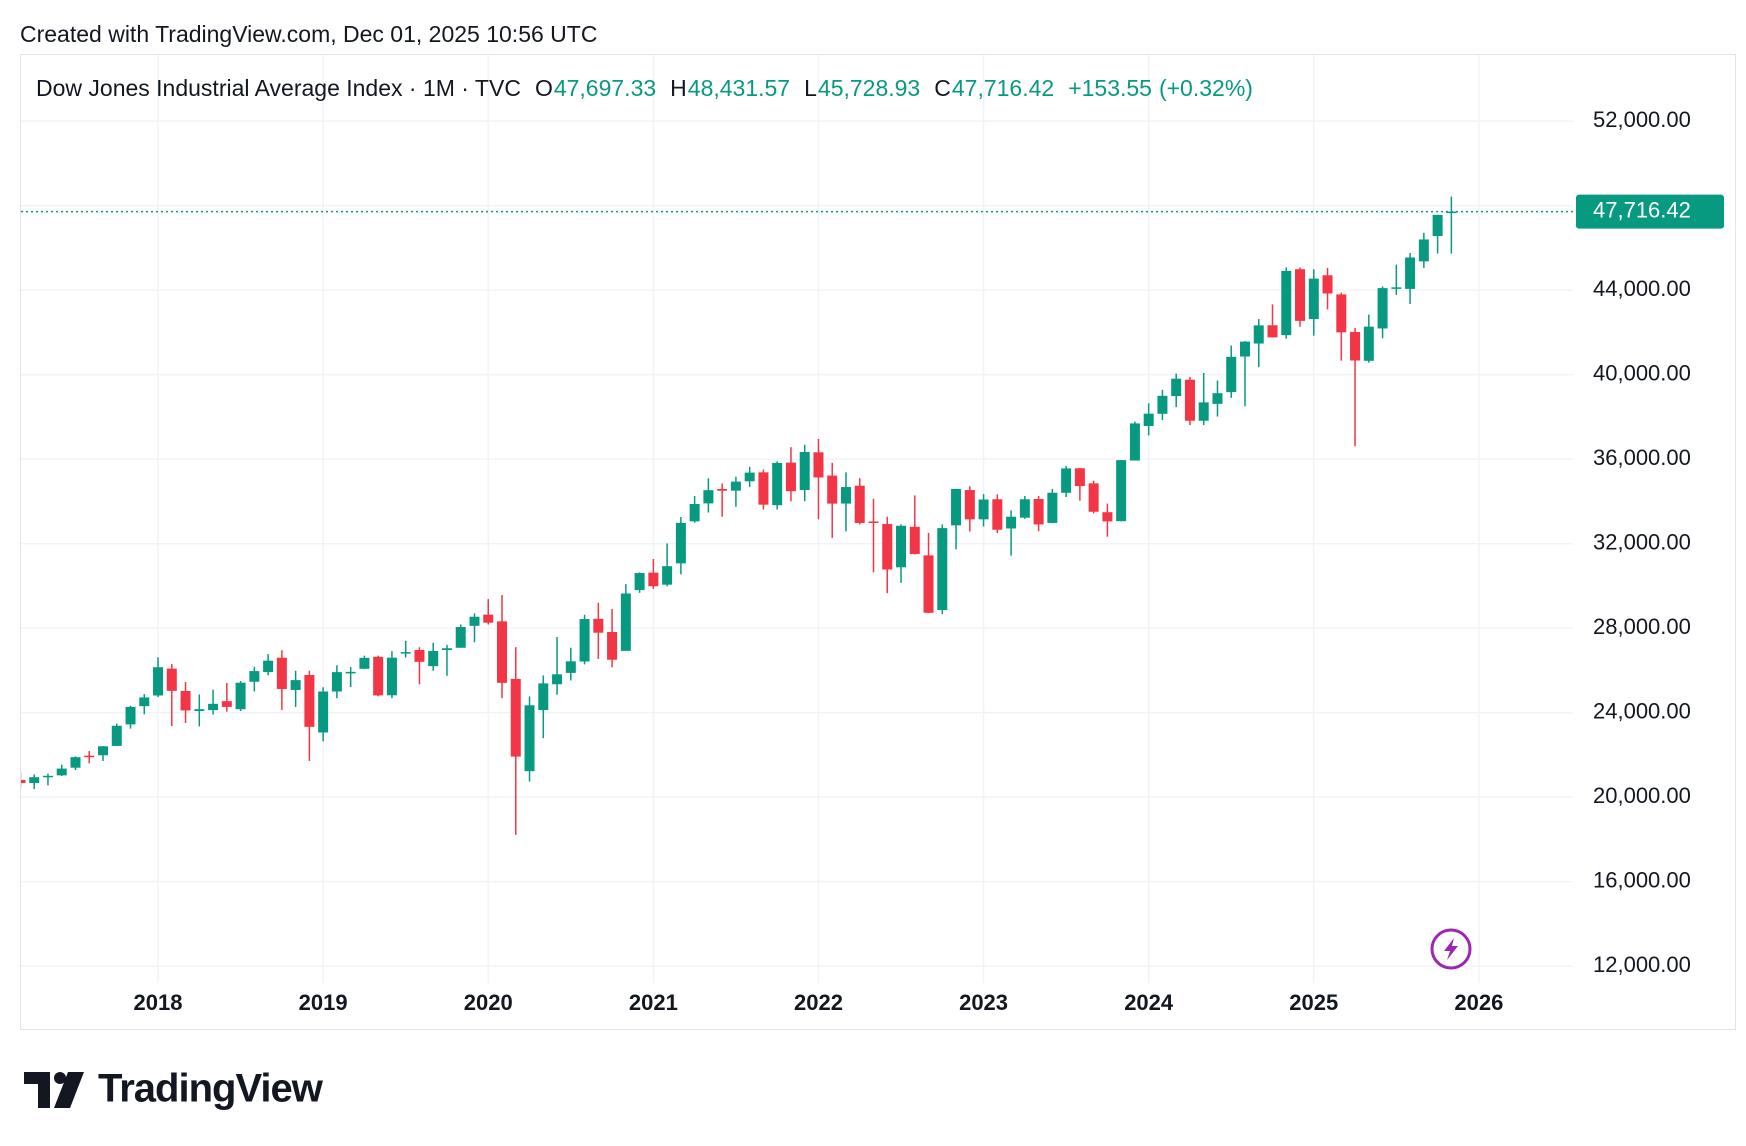 The height and width of the screenshot is (1146, 1746). I want to click on y-tick-label: 24,000.00, so click(1642, 710).